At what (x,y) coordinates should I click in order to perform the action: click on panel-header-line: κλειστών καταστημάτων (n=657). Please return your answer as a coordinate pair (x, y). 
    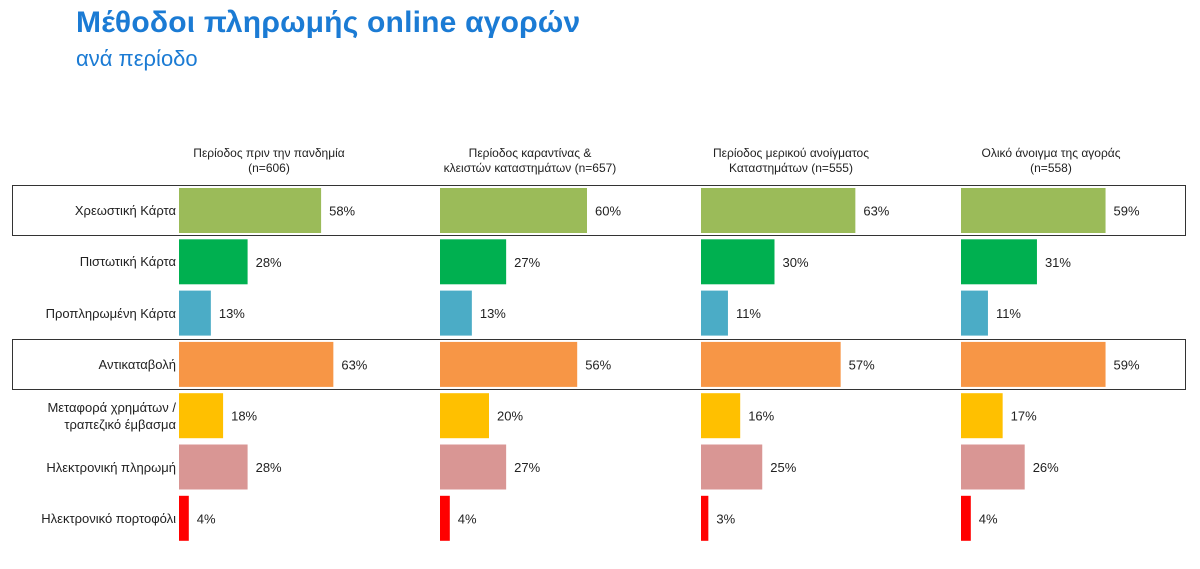
    Looking at the image, I should click on (530, 168).